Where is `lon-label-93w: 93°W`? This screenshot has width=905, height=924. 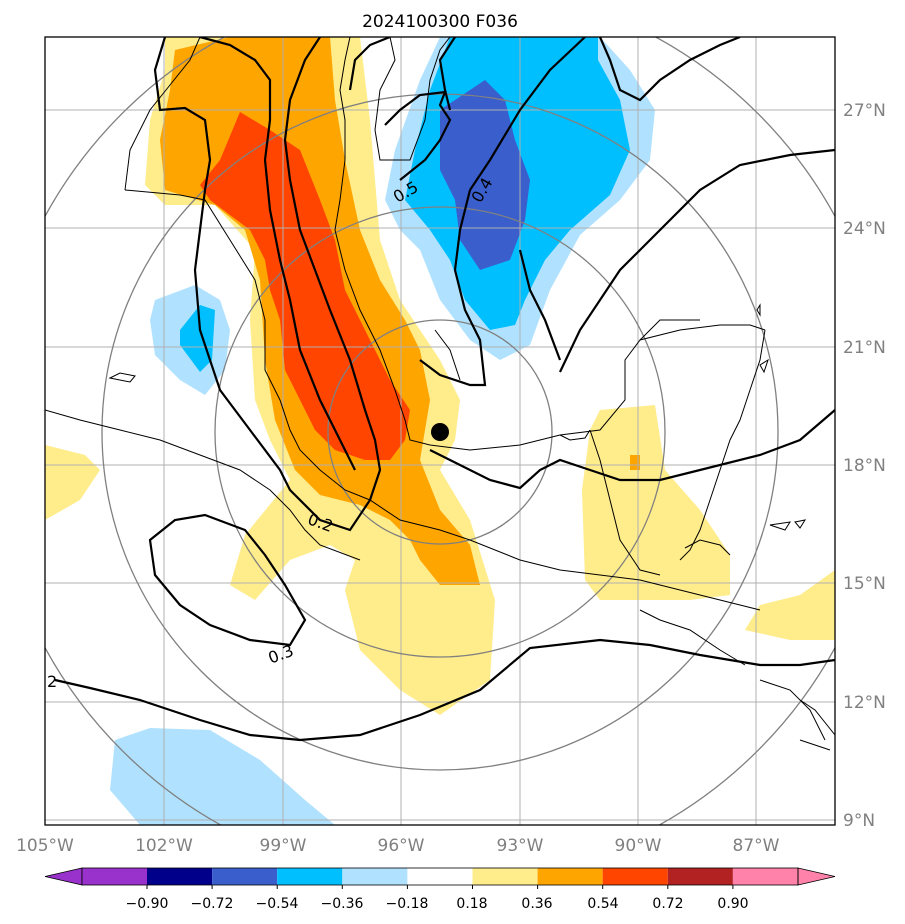
lon-label-93w: 93°W is located at coordinates (520, 846).